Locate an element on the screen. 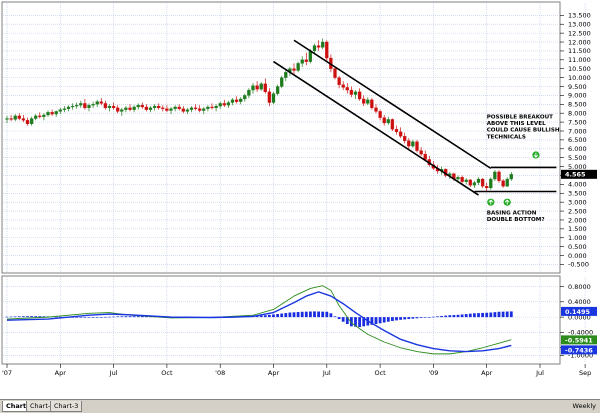 The image size is (600, 413). price-tick-label: 2.500 is located at coordinates (577, 211).